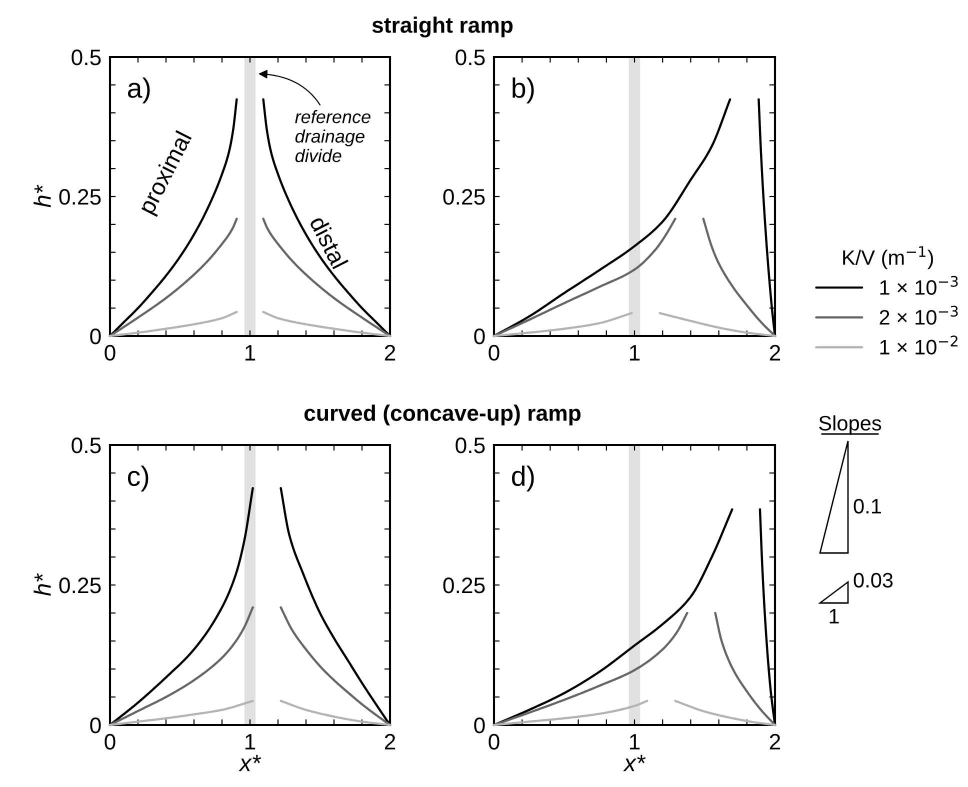  What do you see at coordinates (139, 91) in the screenshot?
I see `annotation: a)` at bounding box center [139, 91].